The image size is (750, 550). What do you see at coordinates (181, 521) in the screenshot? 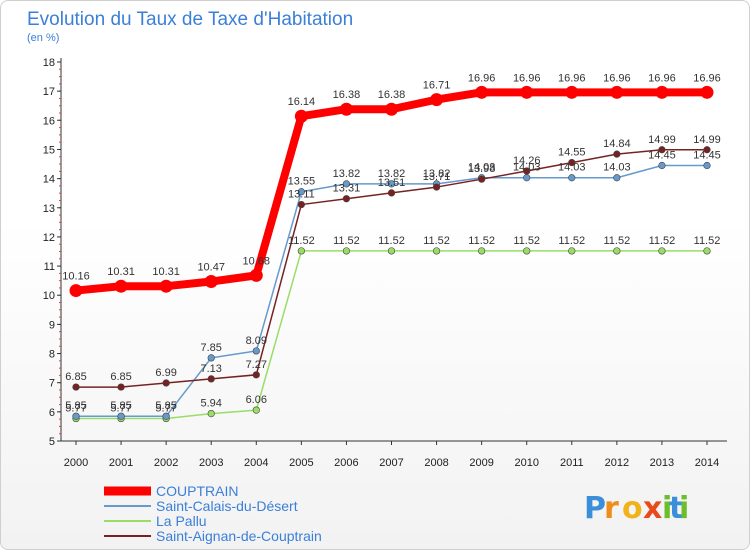
I see `legend-label: La Pallu` at bounding box center [181, 521].